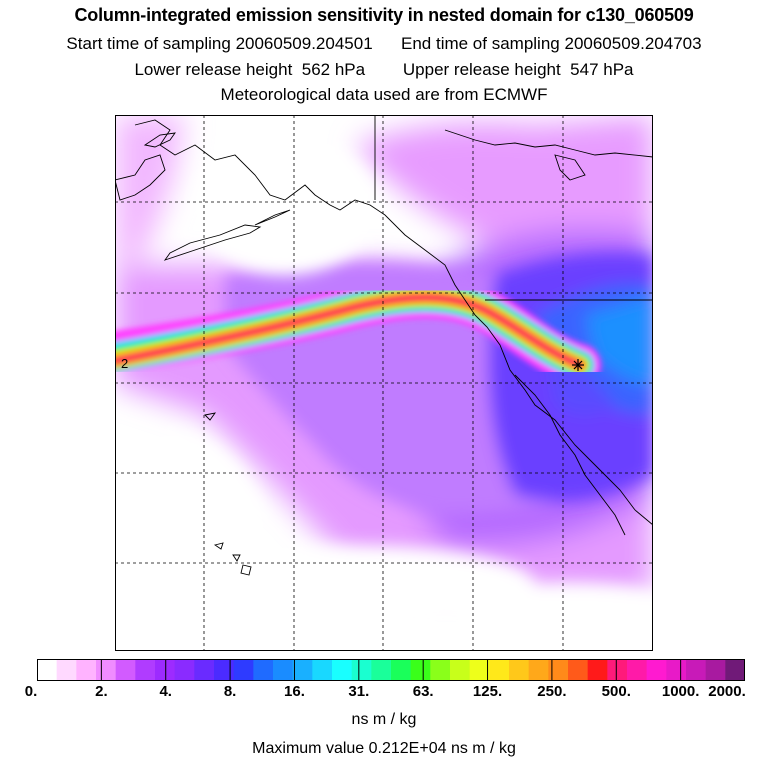 The width and height of the screenshot is (768, 768). I want to click on upper-height-value: 547 hPa, so click(602, 69).